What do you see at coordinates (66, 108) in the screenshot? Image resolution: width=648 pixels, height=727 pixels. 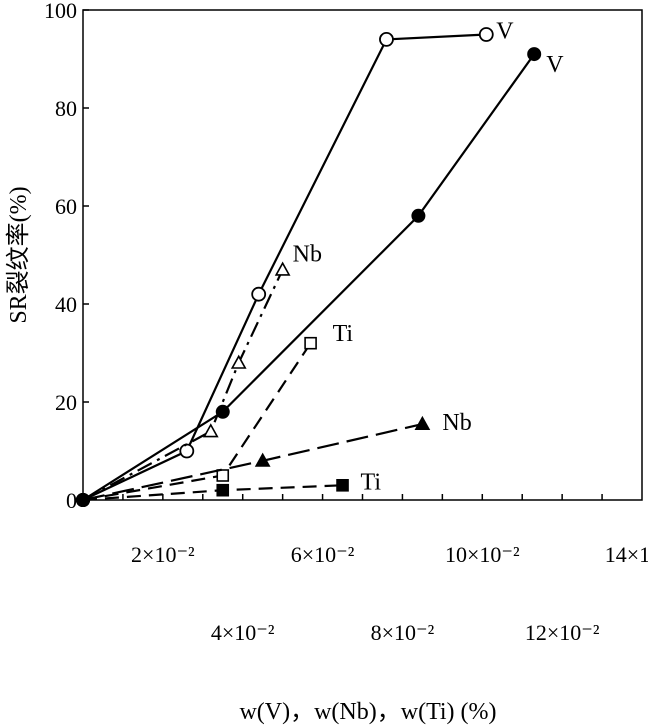 I see `y-tick-label: 80` at bounding box center [66, 108].